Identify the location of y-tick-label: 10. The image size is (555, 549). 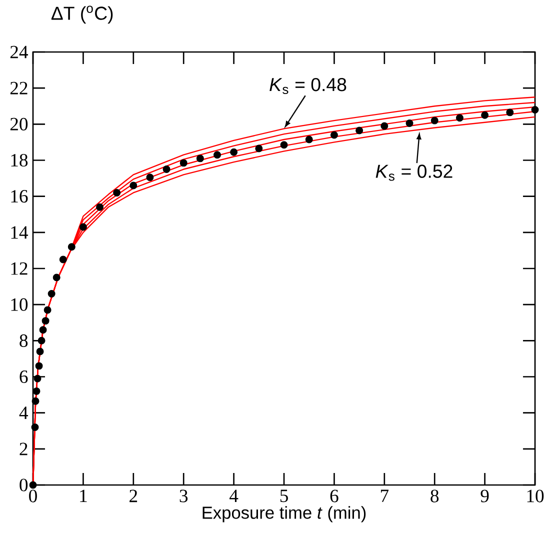
(19, 304).